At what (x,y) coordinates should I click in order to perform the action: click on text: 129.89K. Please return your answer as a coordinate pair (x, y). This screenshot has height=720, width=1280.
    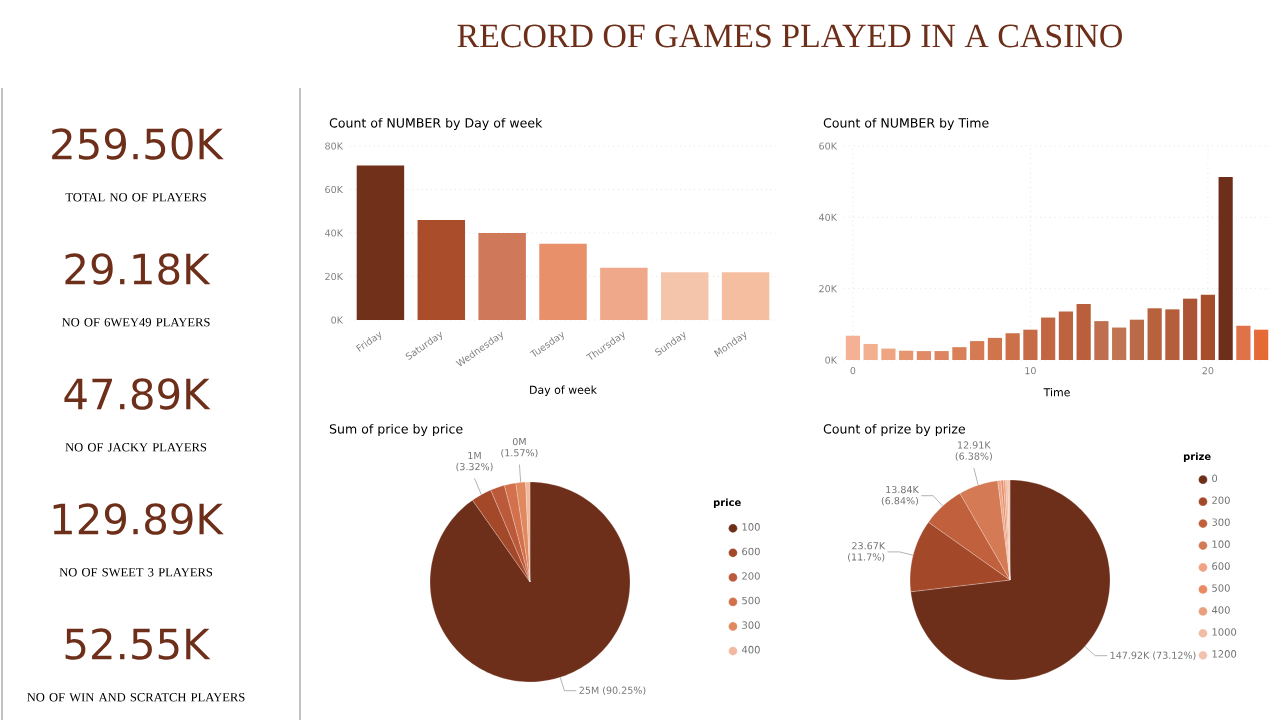
    Looking at the image, I should click on (138, 519).